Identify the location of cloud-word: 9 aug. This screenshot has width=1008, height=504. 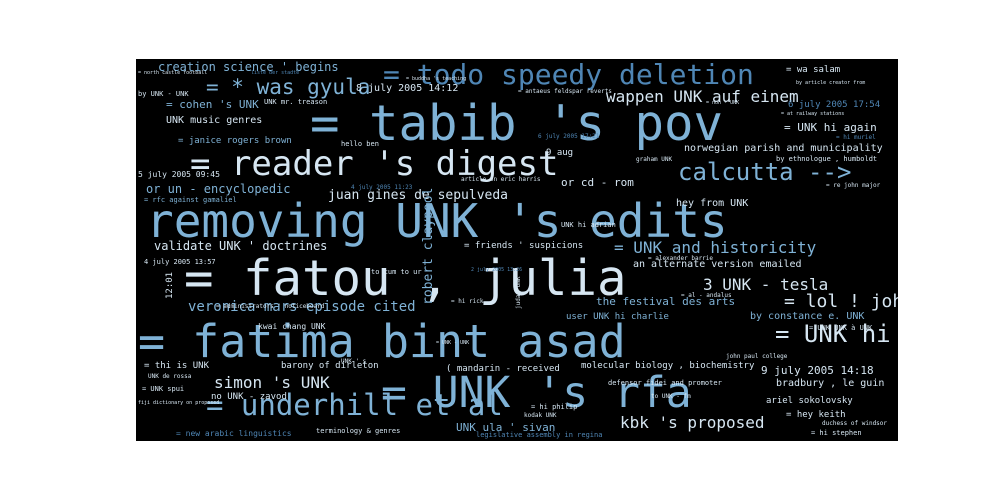
(560, 153).